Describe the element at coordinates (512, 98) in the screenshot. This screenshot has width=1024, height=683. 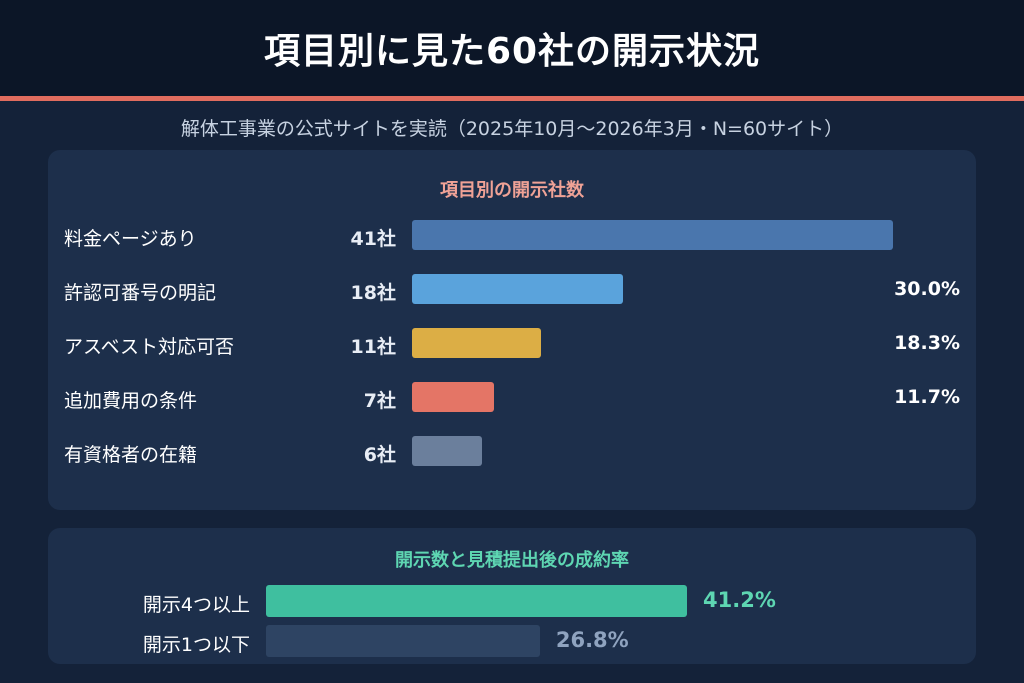
I see `accent-divider` at that location.